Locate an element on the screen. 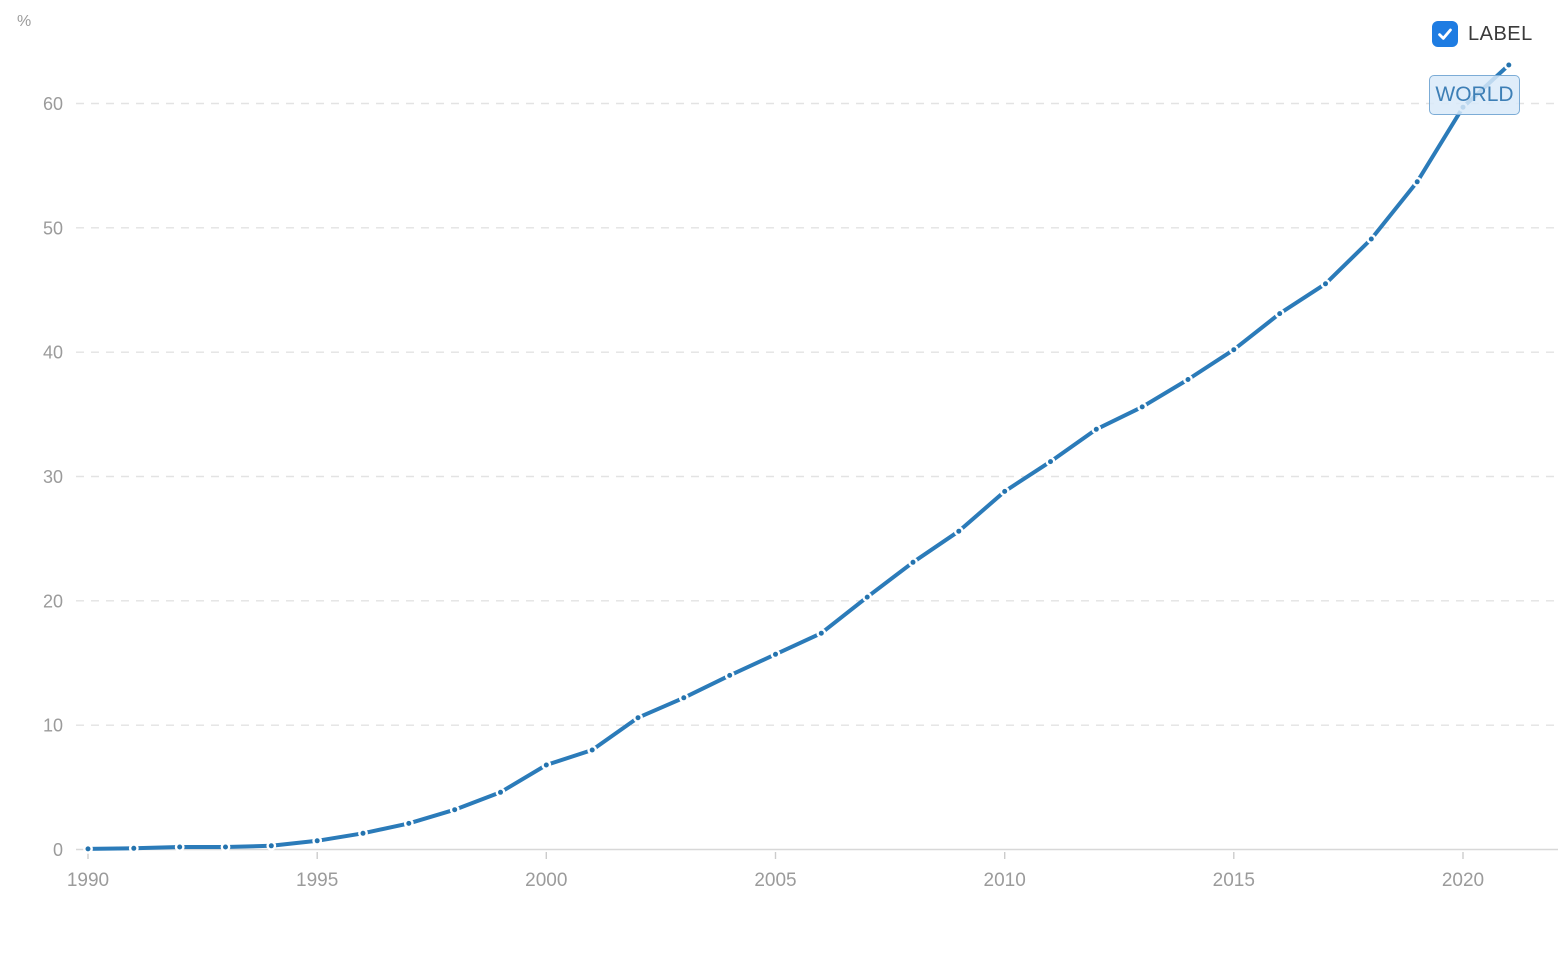 Image resolution: width=1558 pixels, height=972 pixels. label-visibility-checkbox is located at coordinates (1445, 34).